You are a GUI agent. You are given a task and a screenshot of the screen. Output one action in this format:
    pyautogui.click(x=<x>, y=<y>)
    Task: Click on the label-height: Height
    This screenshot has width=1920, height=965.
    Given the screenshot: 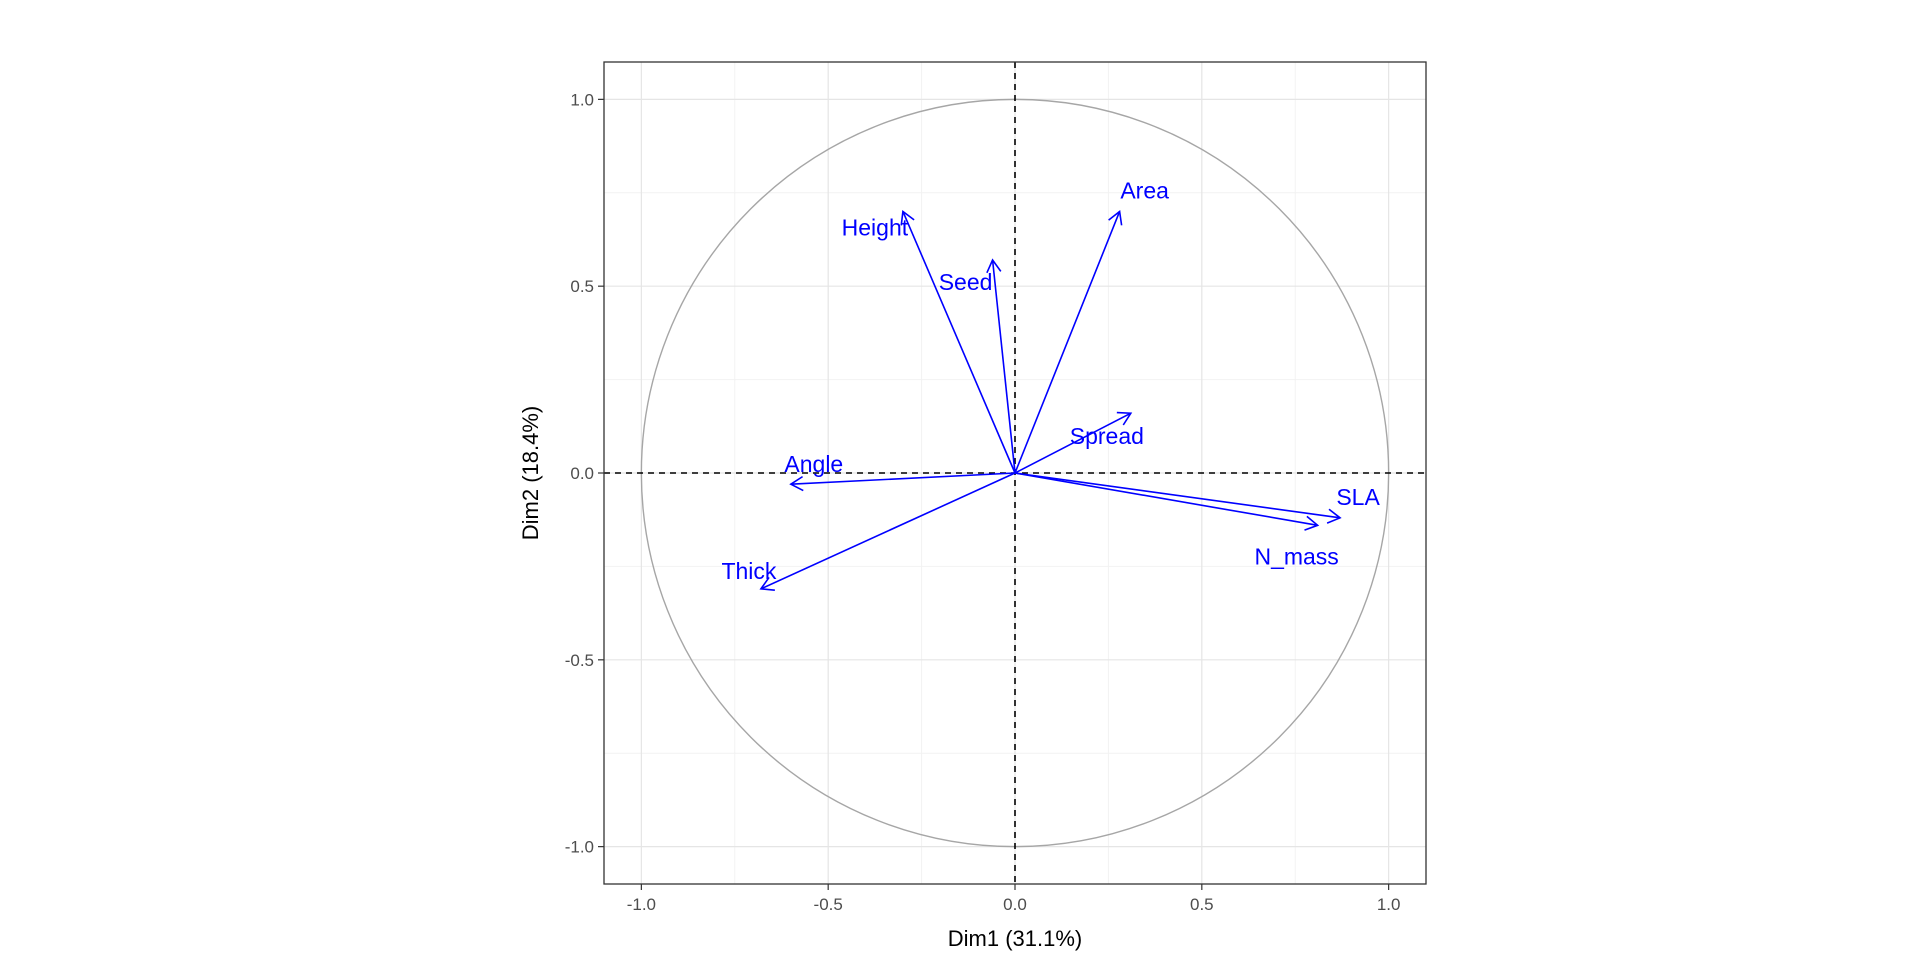 What is the action you would take?
    pyautogui.click(x=875, y=227)
    